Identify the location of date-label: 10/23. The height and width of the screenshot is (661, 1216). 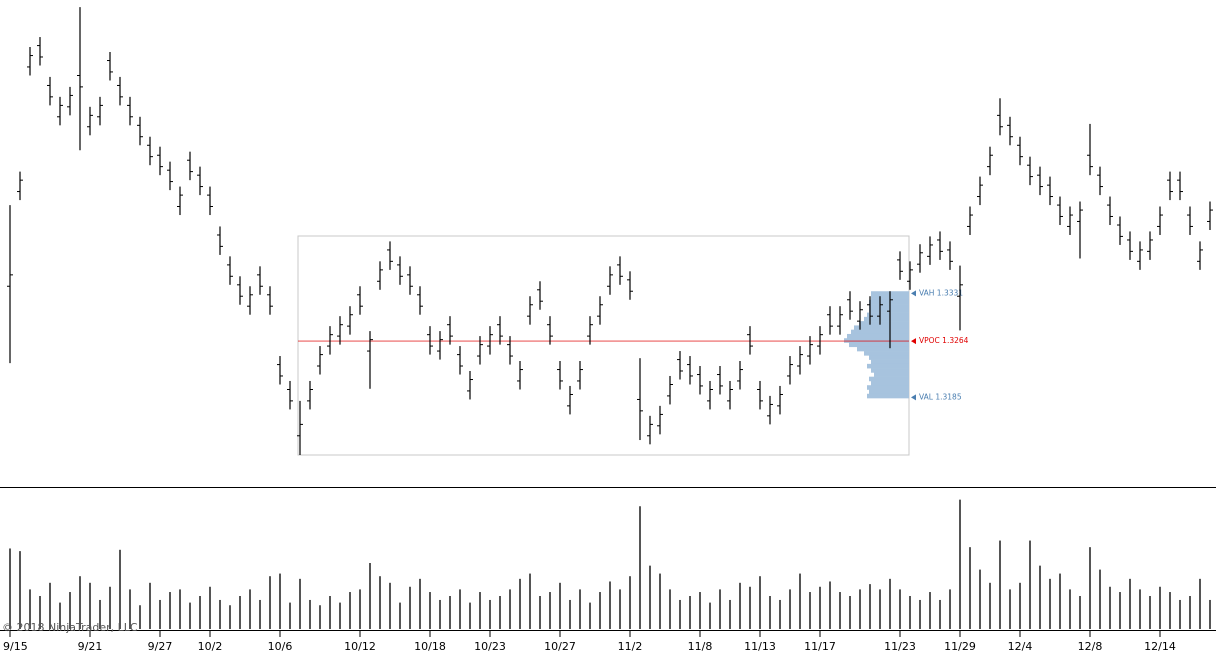
(490, 646).